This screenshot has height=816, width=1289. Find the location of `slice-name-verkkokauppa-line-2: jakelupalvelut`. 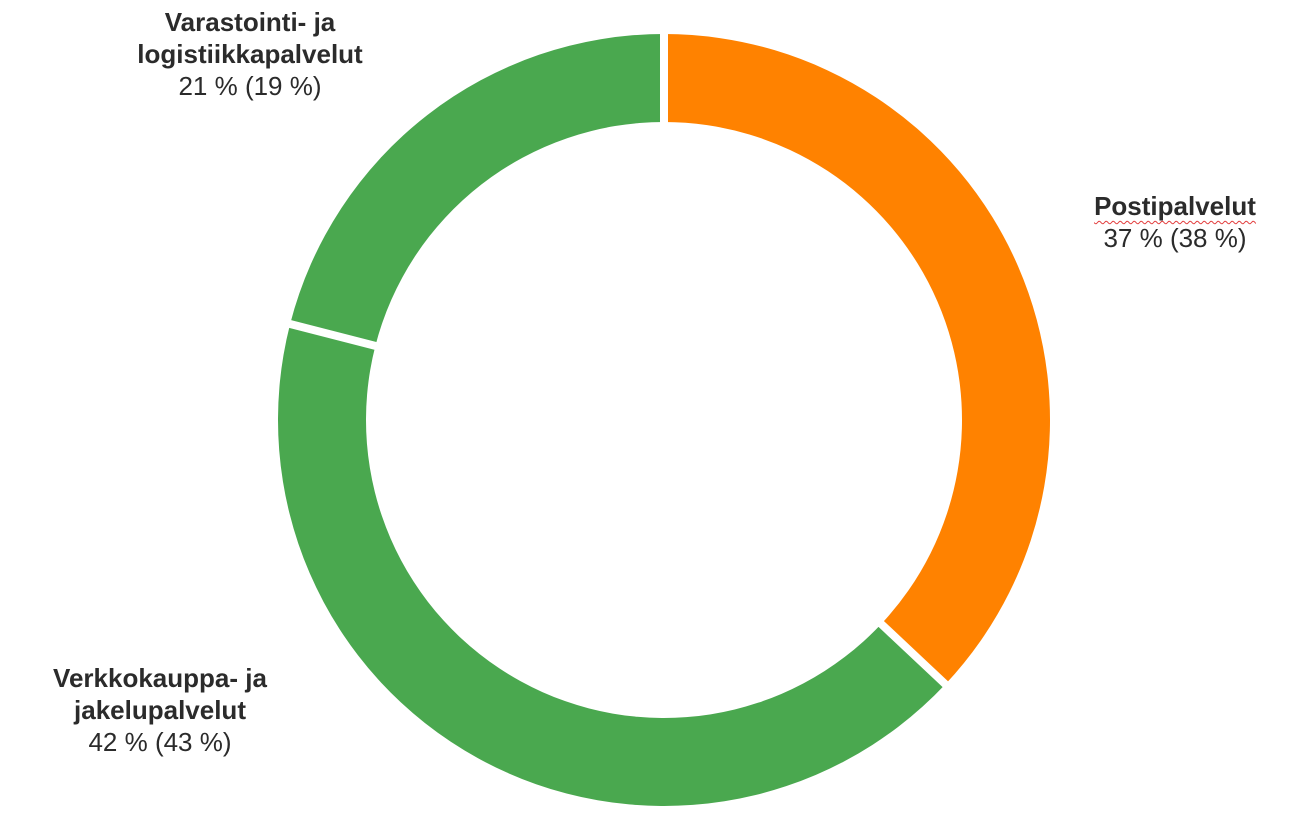

slice-name-verkkokauppa-line-2: jakelupalvelut is located at coordinates (160, 710).